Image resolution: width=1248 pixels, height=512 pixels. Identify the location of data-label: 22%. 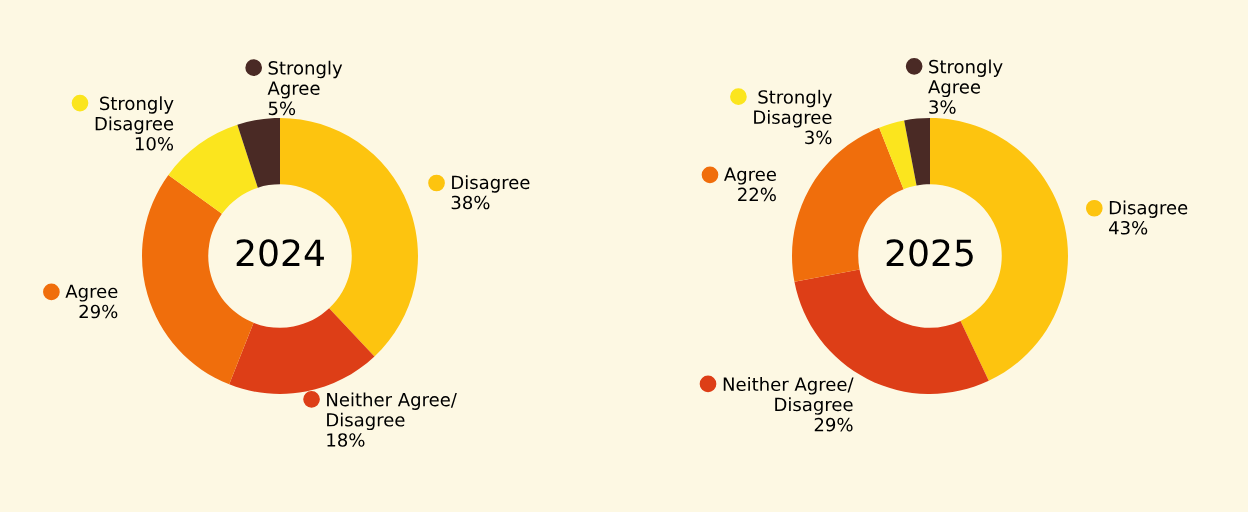
(757, 194).